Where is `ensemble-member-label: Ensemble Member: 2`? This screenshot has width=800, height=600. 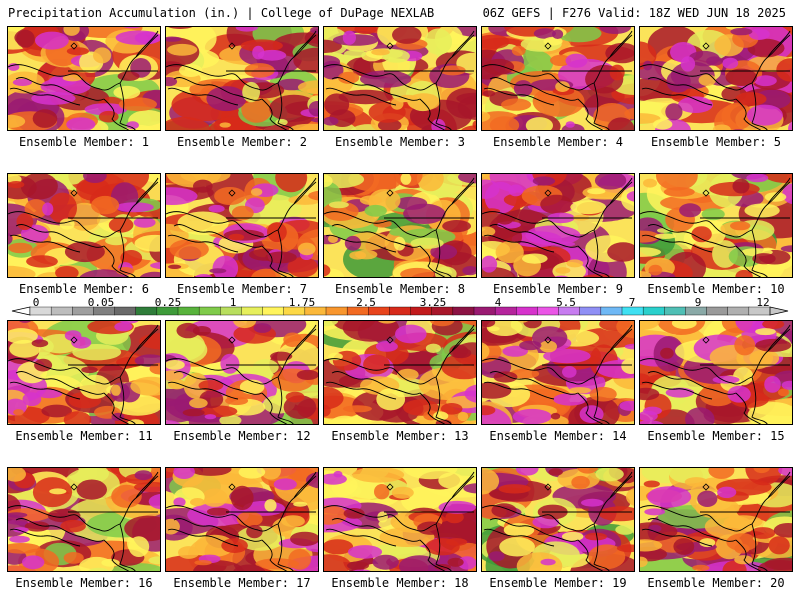 ensemble-member-label: Ensemble Member: 2 is located at coordinates (242, 142).